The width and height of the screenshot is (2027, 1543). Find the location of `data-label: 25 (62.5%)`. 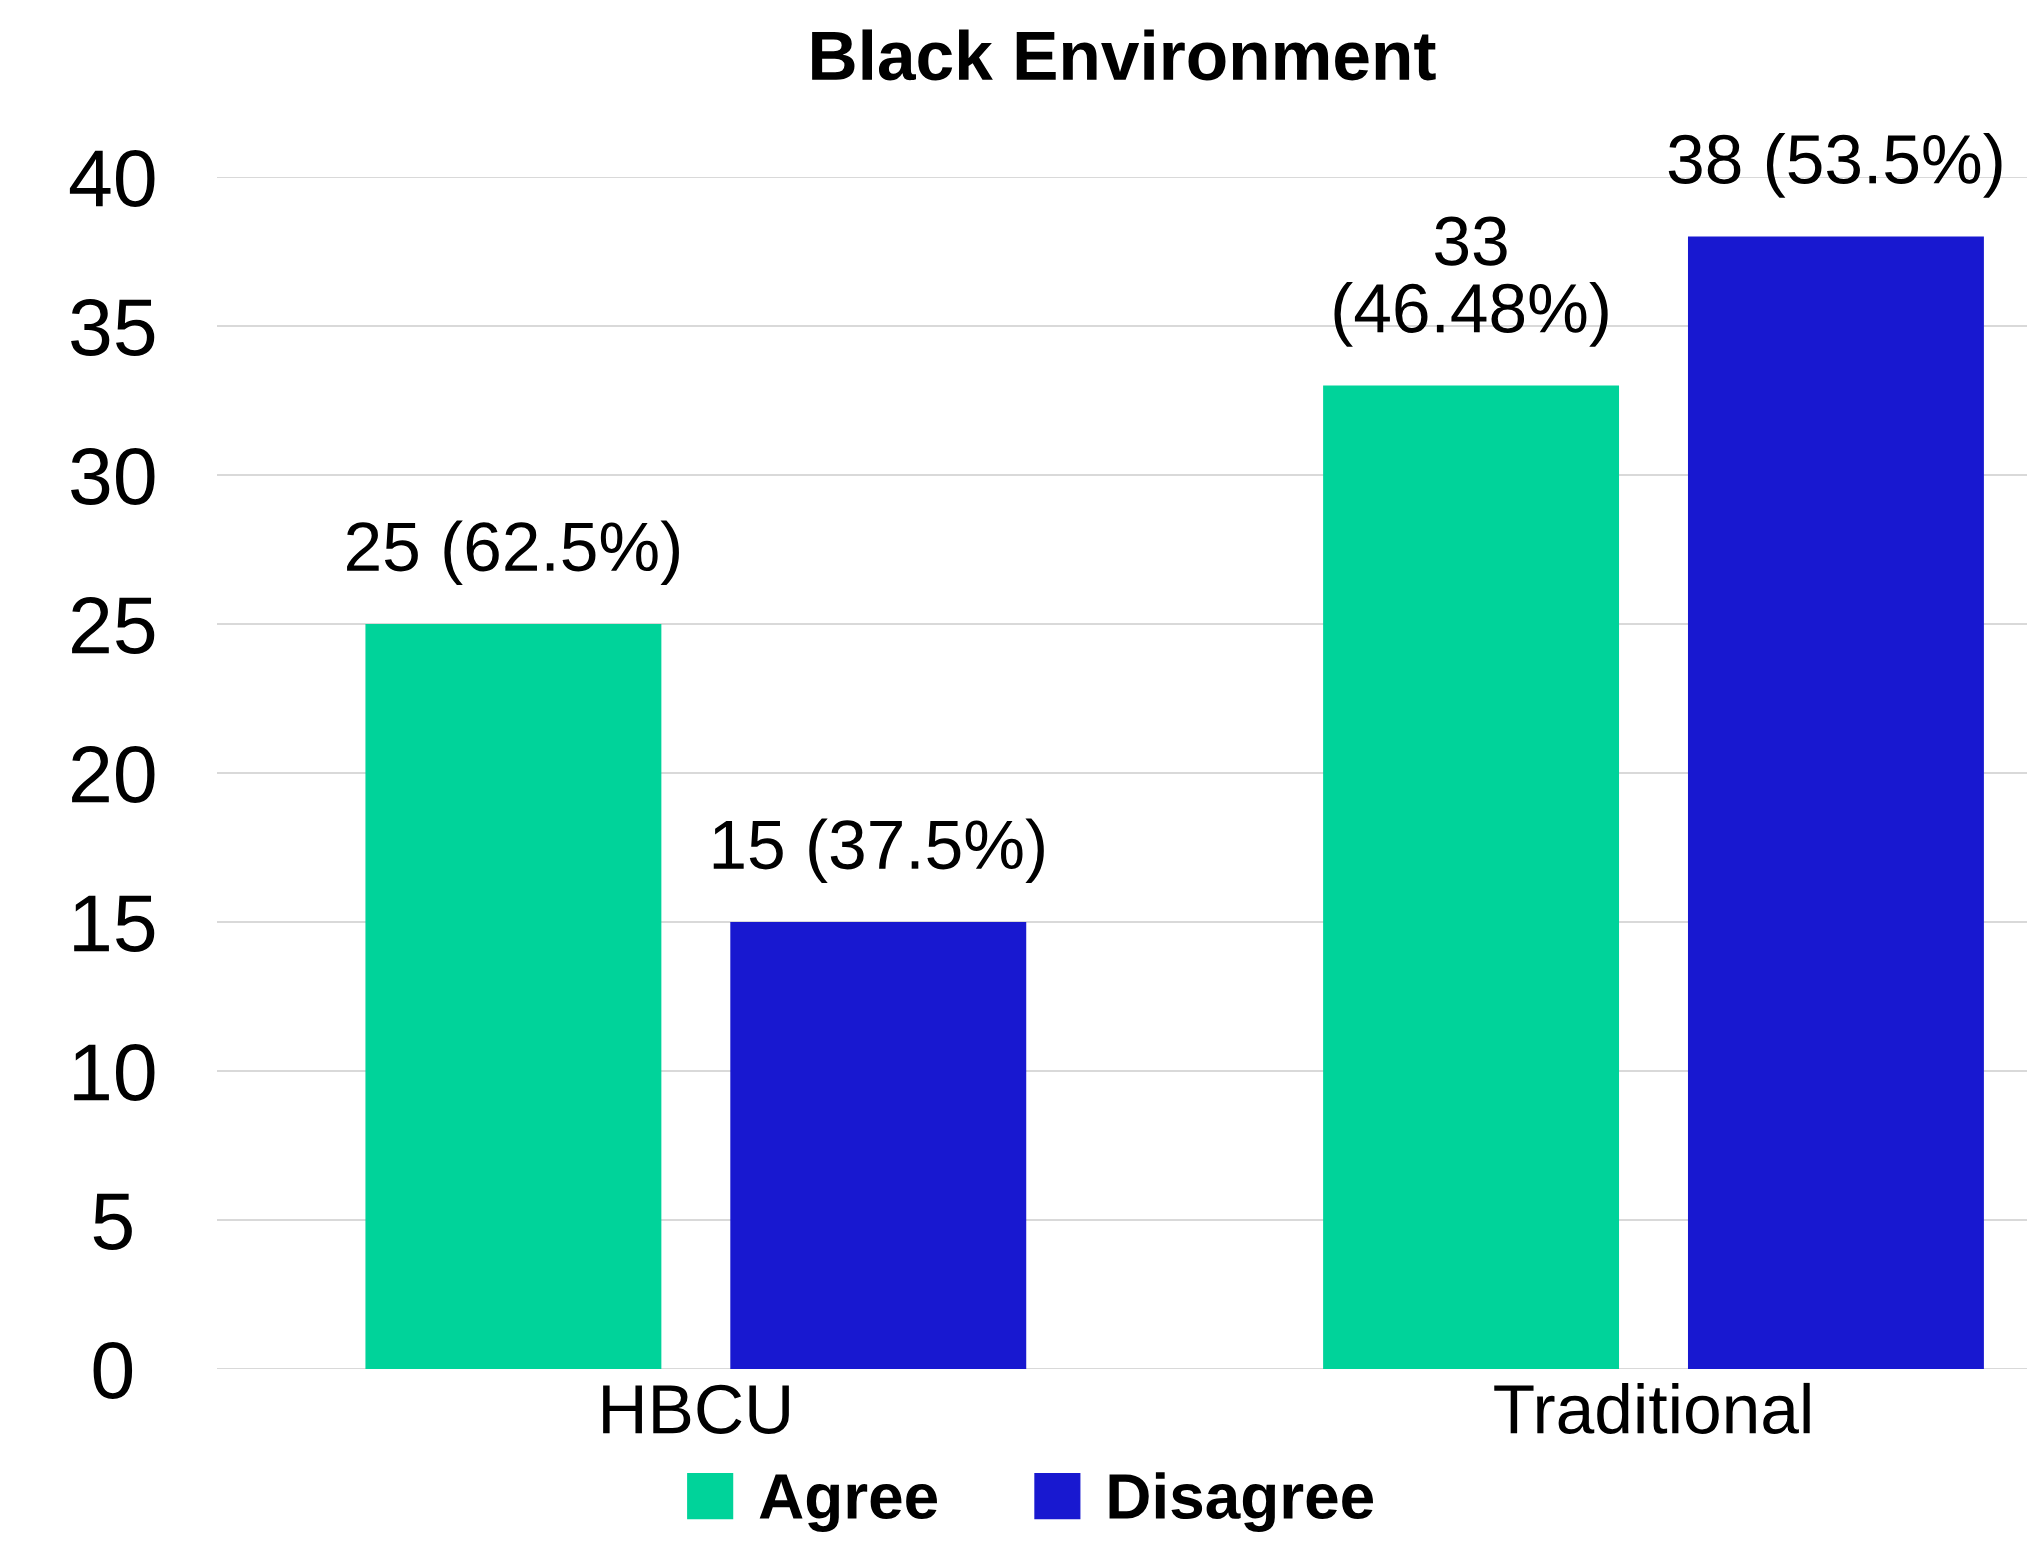

data-label: 25 (62.5%) is located at coordinates (513, 553).